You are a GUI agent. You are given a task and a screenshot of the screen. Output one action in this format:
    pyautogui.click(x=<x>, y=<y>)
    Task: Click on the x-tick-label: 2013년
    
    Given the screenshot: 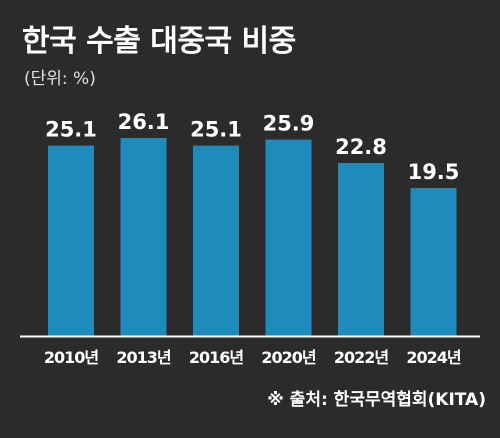 What is the action you would take?
    pyautogui.click(x=143, y=357)
    